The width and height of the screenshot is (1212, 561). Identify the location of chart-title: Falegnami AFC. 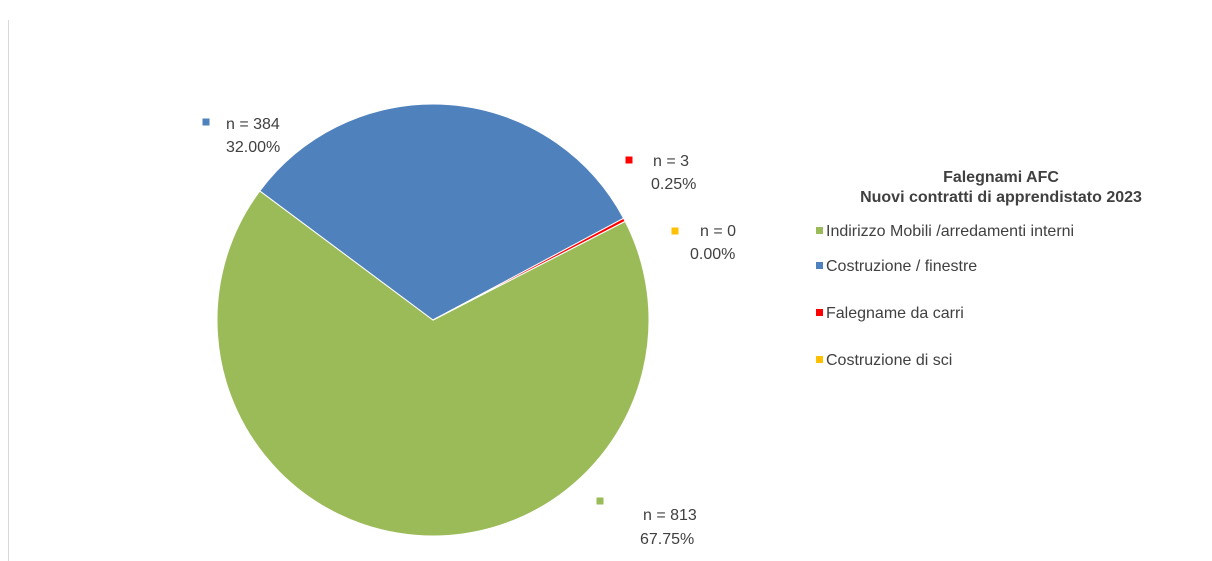
(1001, 177).